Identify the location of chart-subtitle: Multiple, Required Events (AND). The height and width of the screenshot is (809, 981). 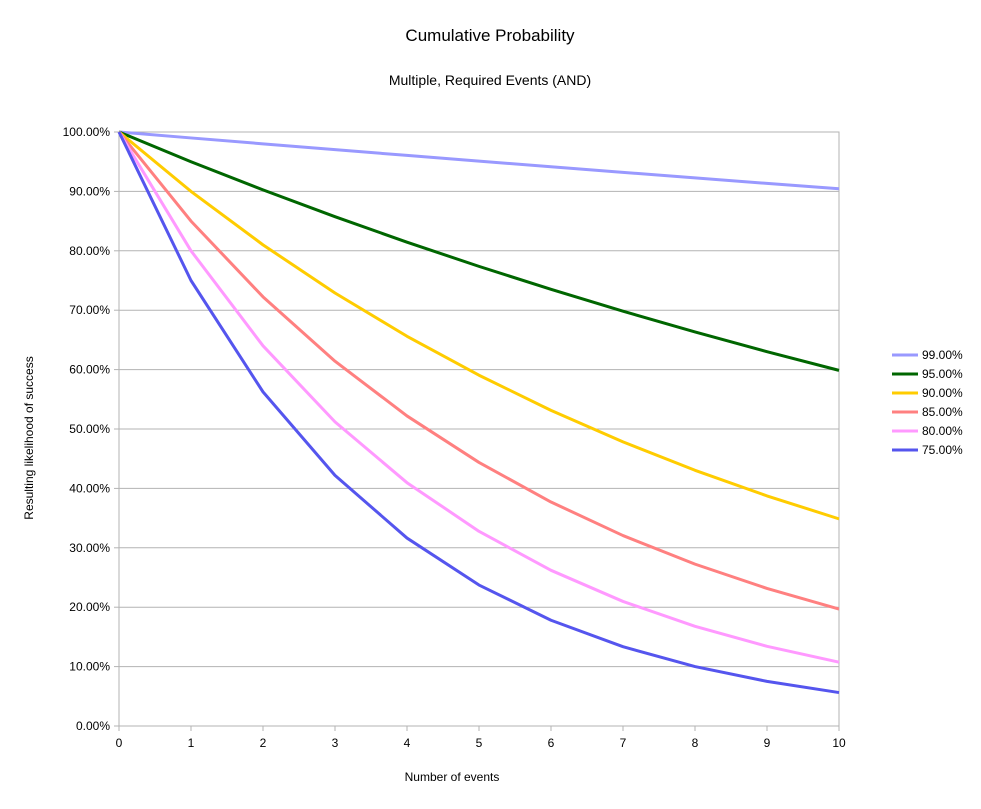
(490, 80).